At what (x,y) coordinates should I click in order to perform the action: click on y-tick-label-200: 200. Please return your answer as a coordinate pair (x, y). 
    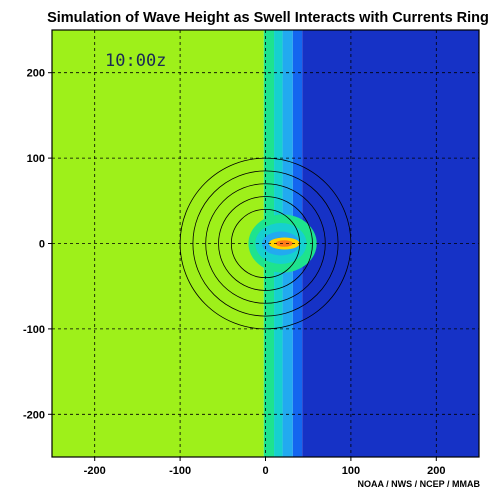
    Looking at the image, I should click on (36, 74).